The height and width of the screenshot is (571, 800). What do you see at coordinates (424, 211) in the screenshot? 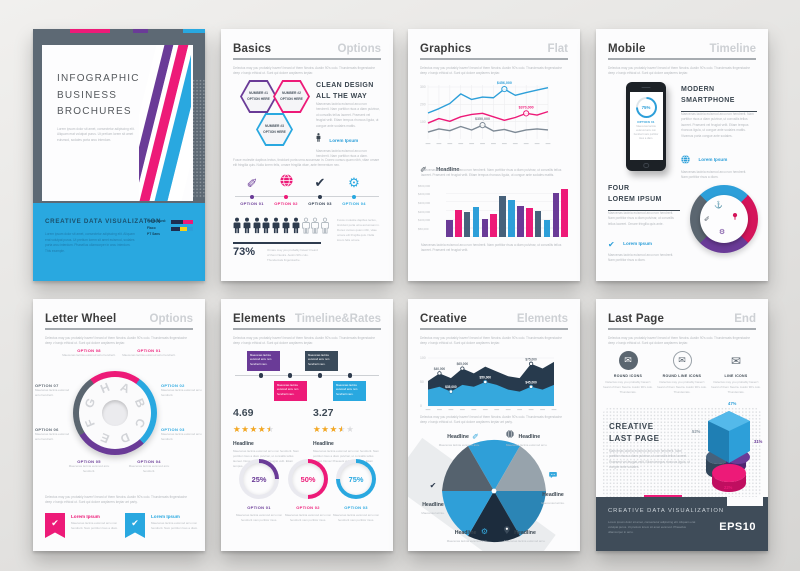
I see `bar-axis-label: $200,000` at bounding box center [424, 211].